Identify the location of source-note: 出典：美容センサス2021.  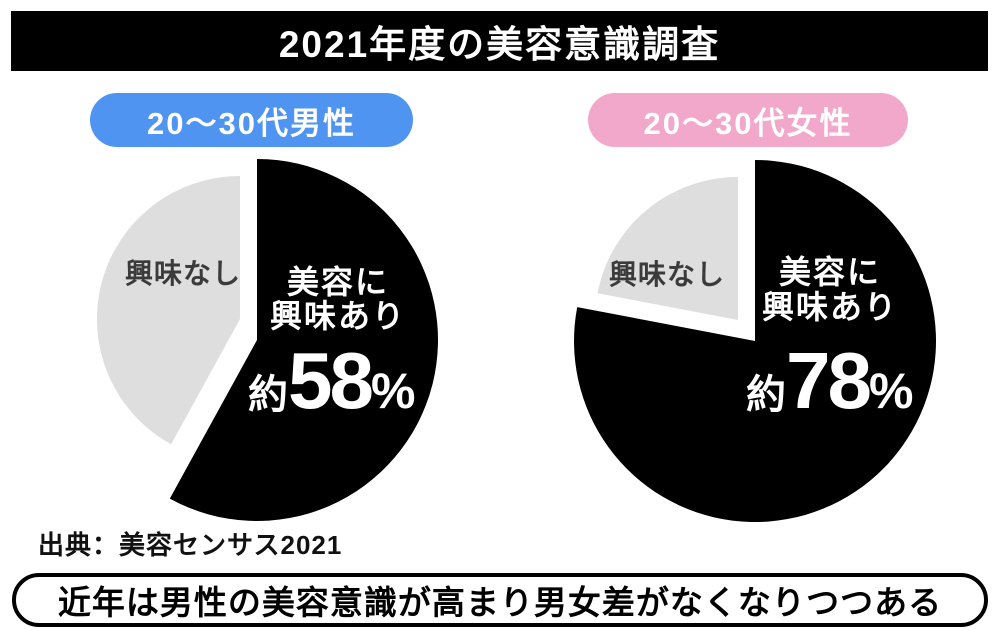
(190, 545).